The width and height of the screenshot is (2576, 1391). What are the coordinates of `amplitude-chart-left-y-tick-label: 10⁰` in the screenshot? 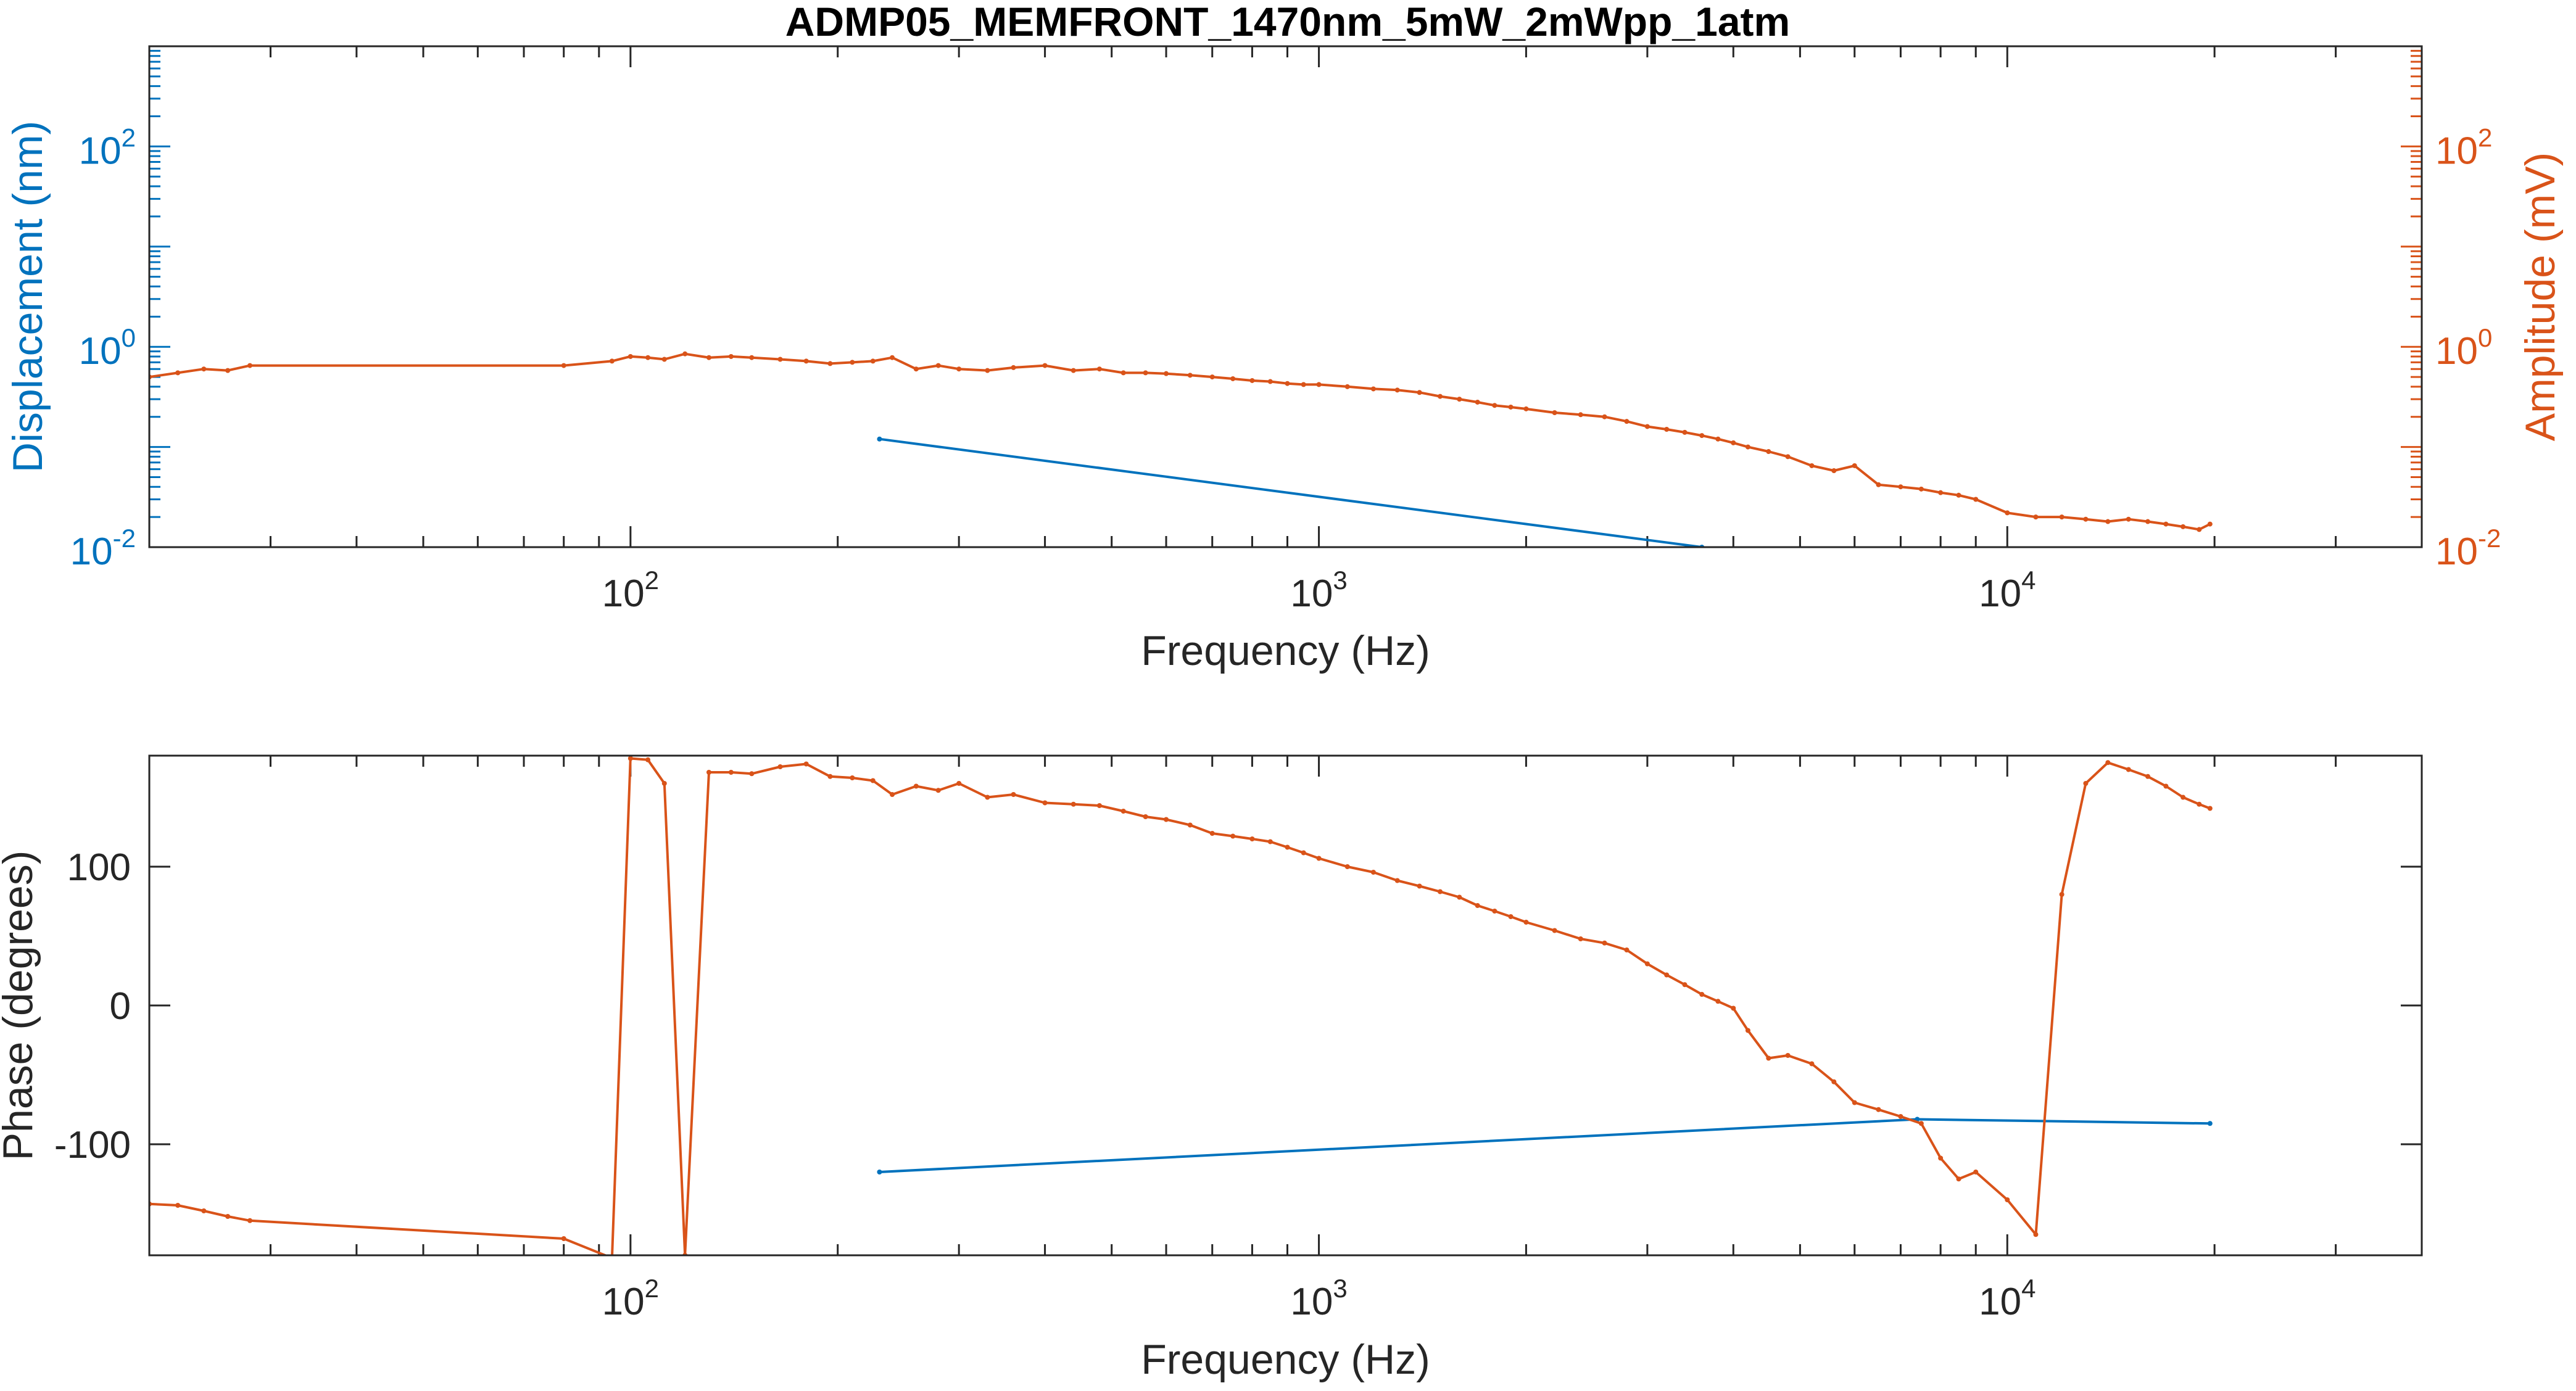 It's located at (108, 348).